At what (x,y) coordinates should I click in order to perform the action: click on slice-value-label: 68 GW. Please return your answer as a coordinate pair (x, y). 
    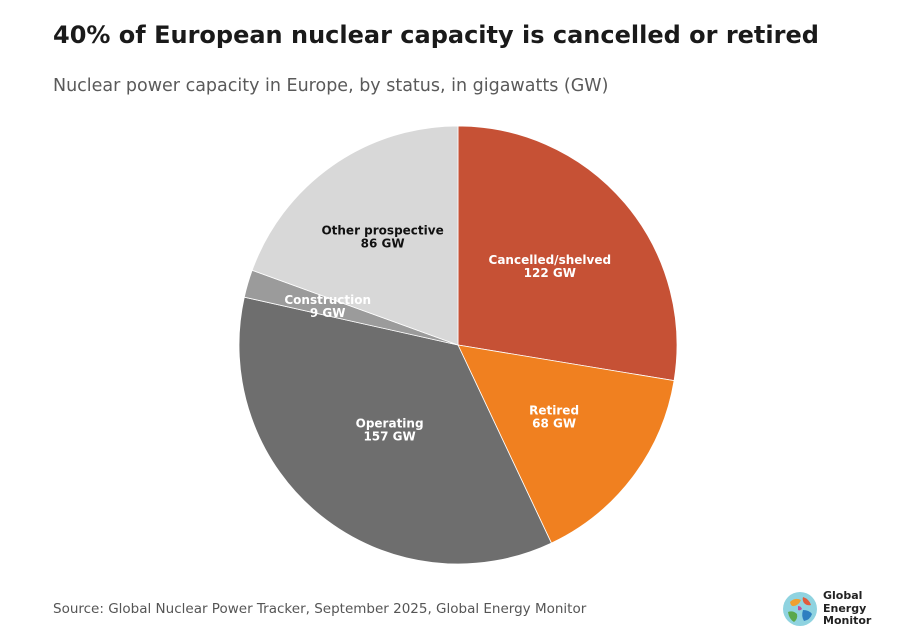
    Looking at the image, I should click on (554, 424).